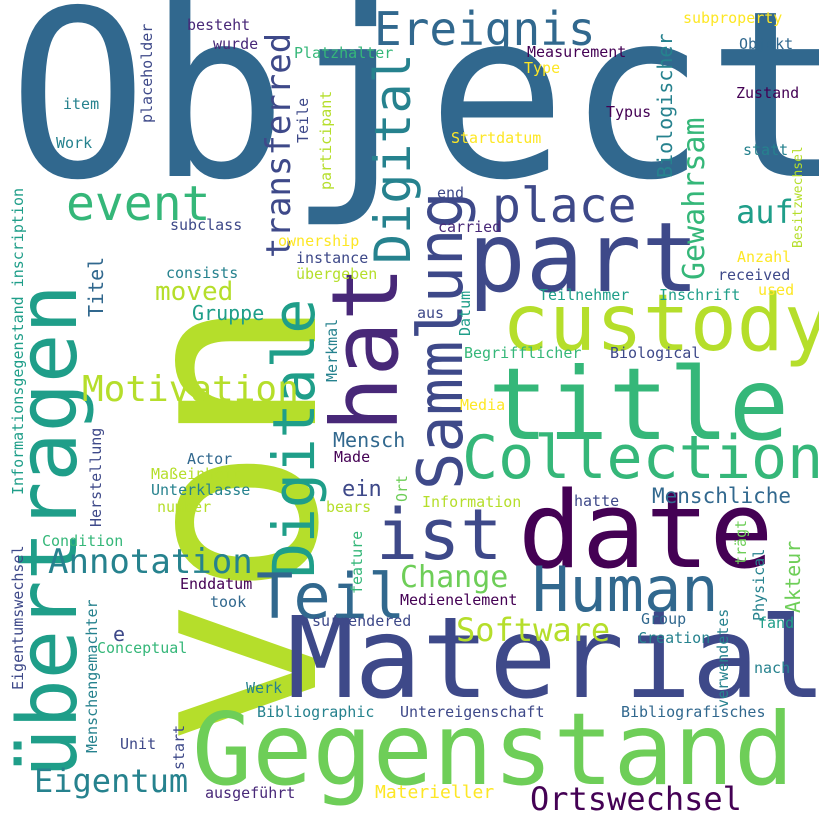  Describe the element at coordinates (660, 324) in the screenshot. I see `word-custody: custody` at that location.